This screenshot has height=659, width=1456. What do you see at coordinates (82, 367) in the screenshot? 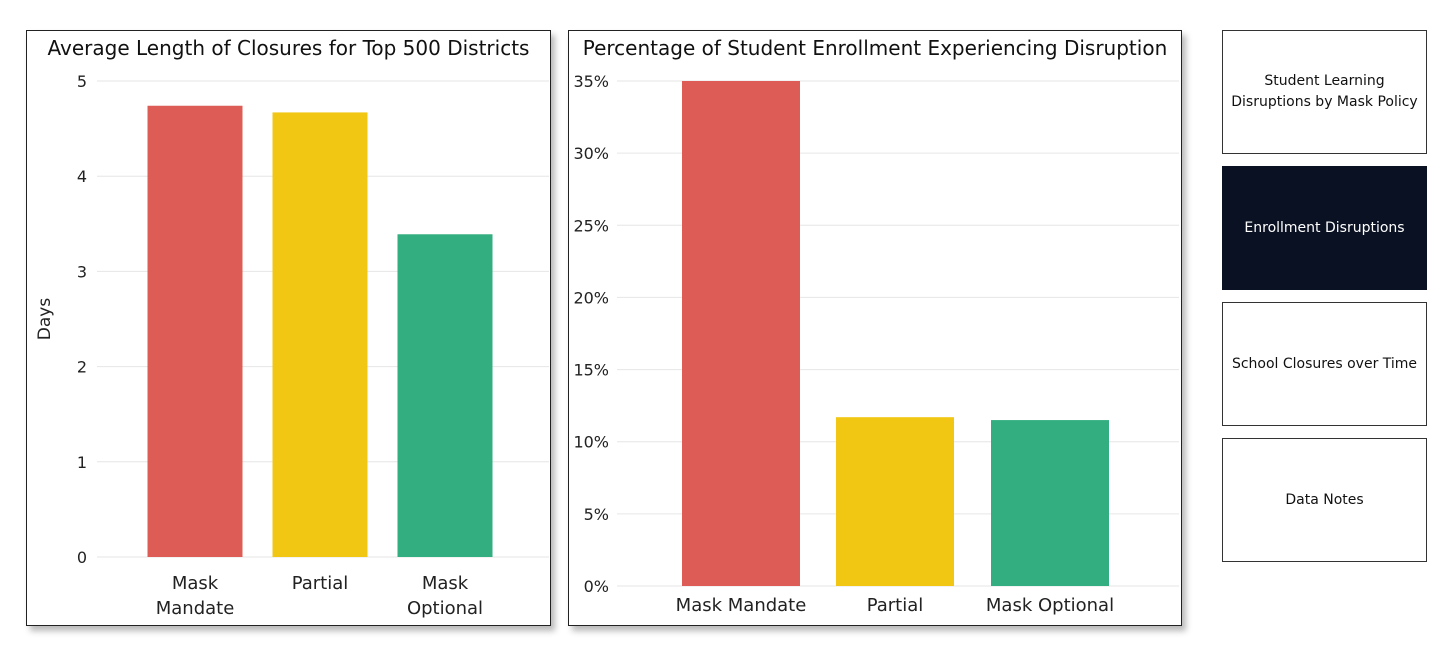
I see `y-tick-label: 2` at bounding box center [82, 367].